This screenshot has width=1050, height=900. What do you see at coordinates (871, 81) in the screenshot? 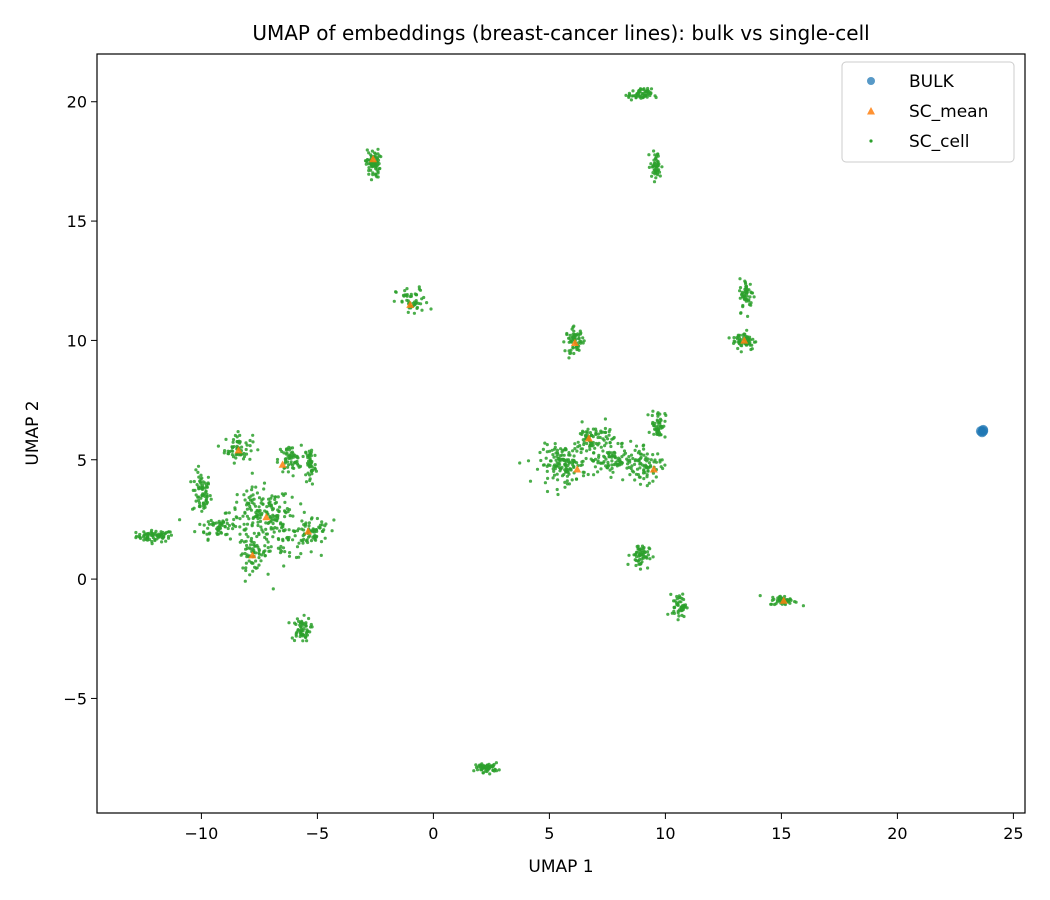
I see `legend-marker-bulk` at bounding box center [871, 81].